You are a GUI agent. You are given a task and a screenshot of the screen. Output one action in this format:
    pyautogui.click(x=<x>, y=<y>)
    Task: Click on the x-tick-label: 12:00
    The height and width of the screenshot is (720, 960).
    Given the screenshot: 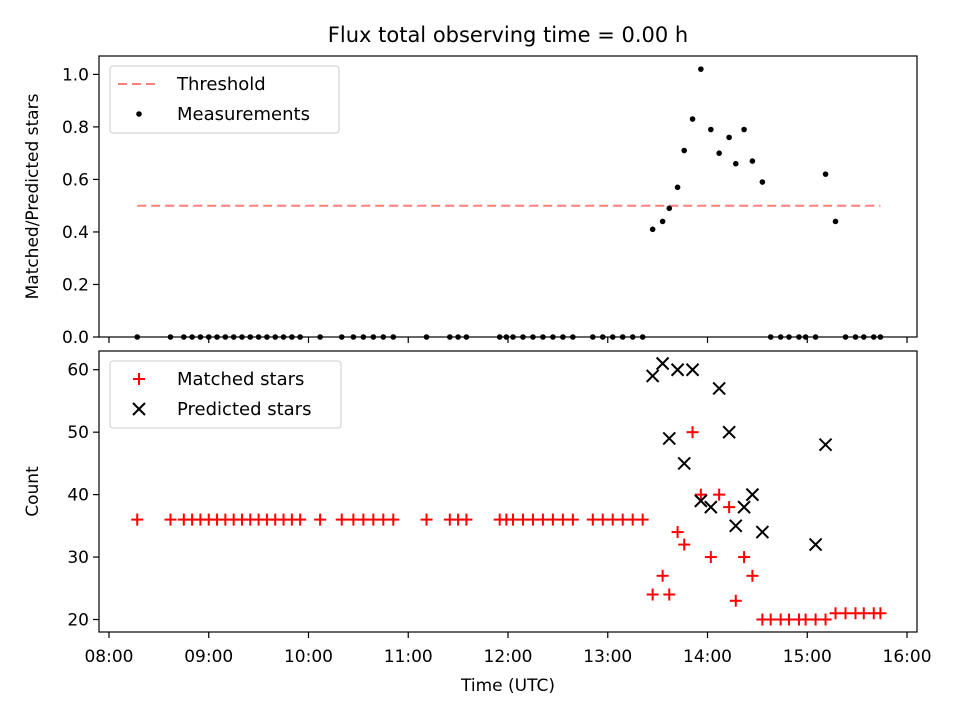 What is the action you would take?
    pyautogui.click(x=508, y=657)
    